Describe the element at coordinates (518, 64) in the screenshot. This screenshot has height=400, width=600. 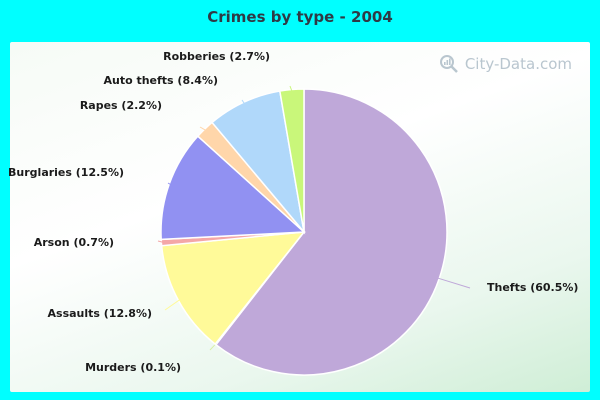
I see `watermark-text: City-Data.com` at that location.